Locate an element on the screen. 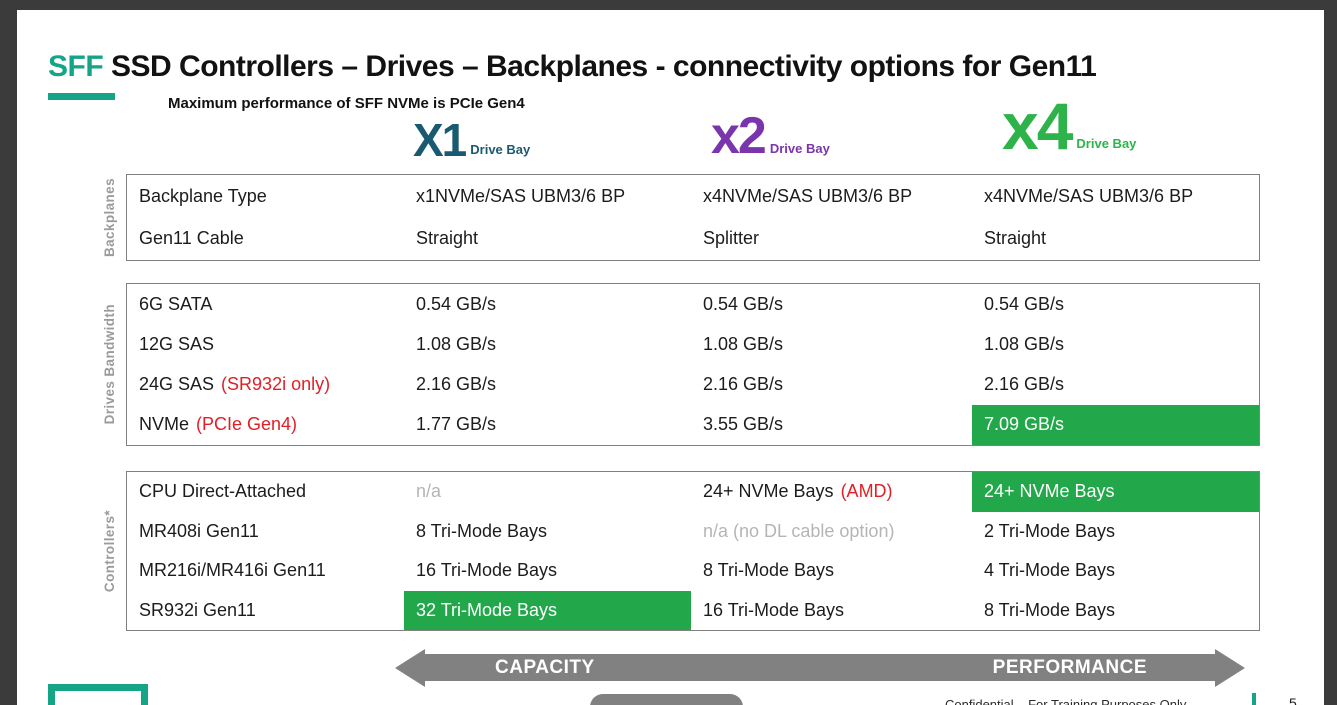 The width and height of the screenshot is (1337, 705). row-label: MR216i/MR416i Gen11 is located at coordinates (232, 570).